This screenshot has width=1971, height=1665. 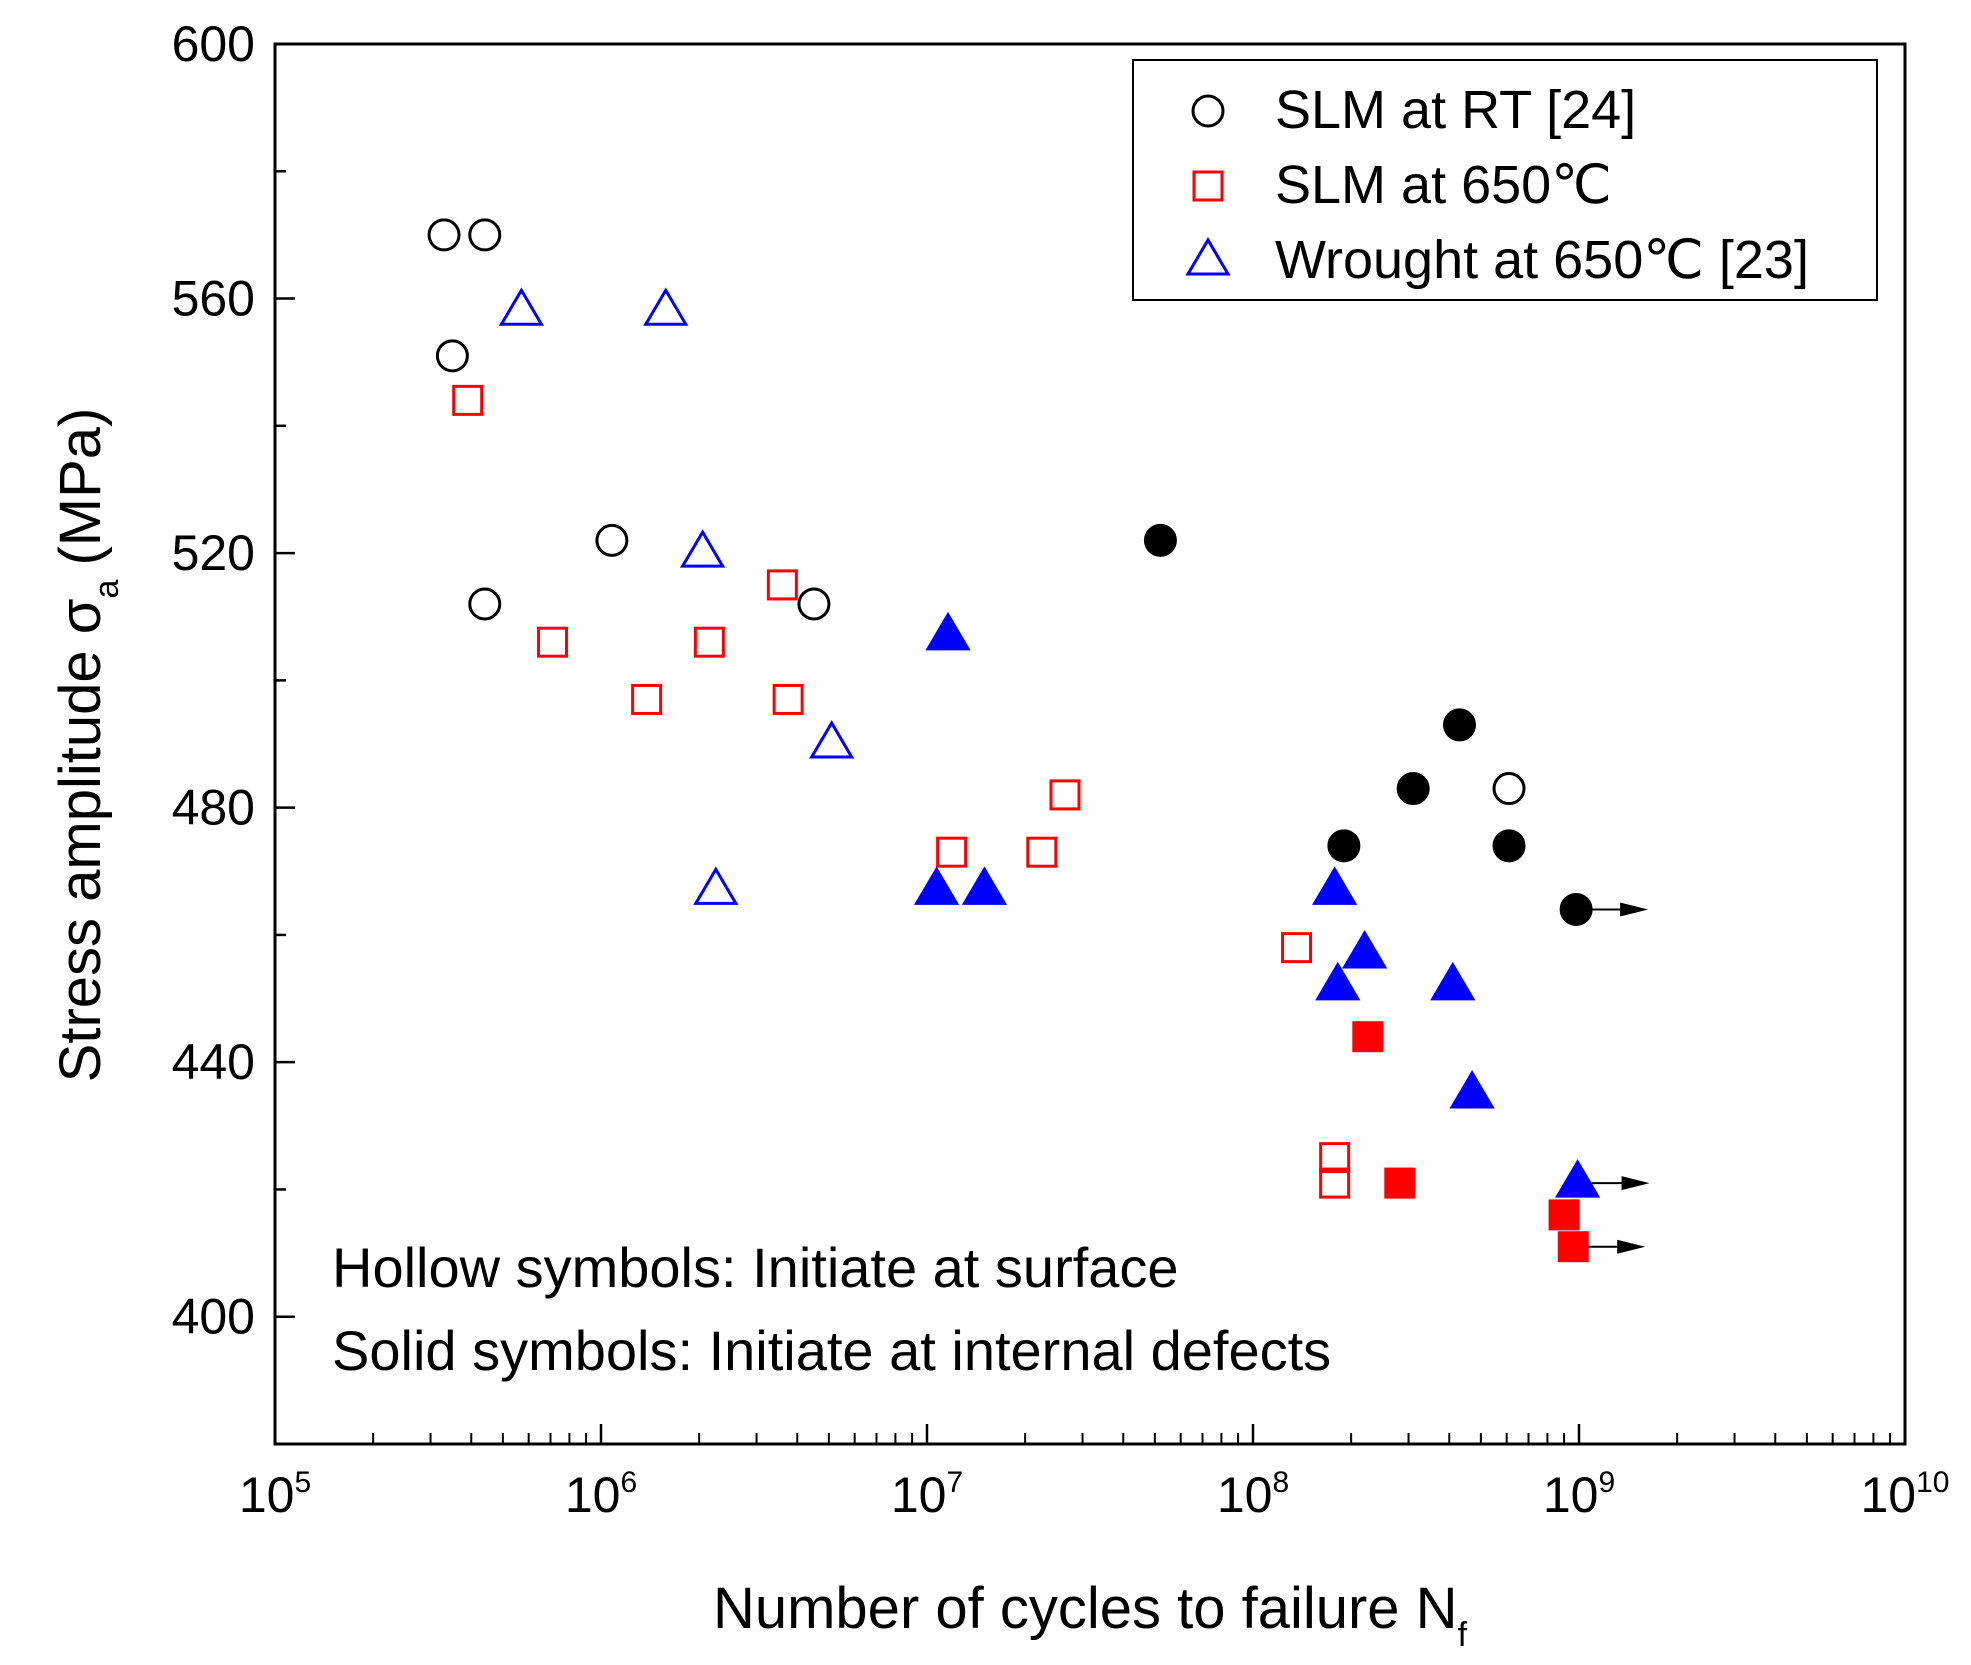 I want to click on y-tick-label: 600, so click(x=213, y=44).